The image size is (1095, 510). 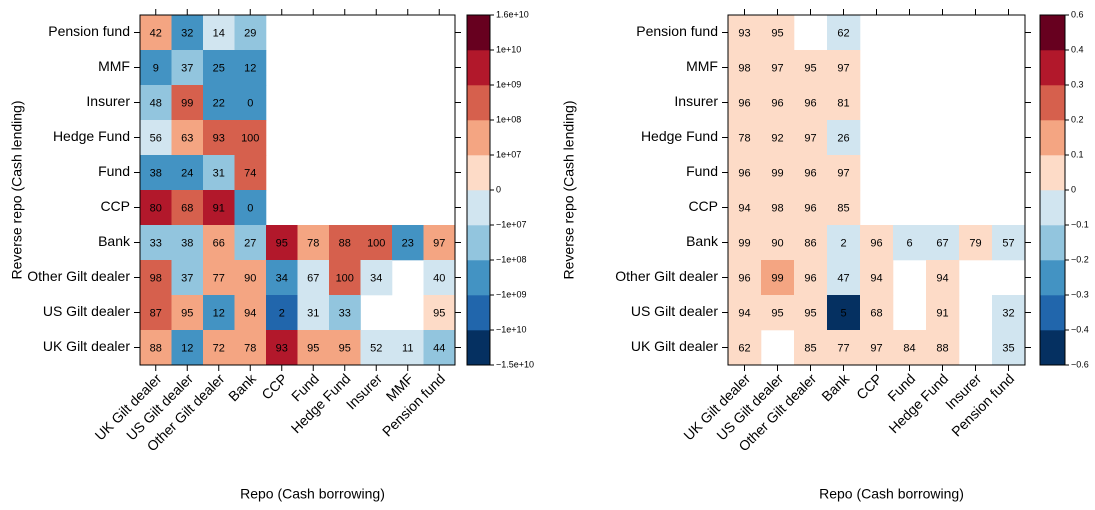 I want to click on y-axis-title: Reverse repo (Cash lending), so click(x=569, y=190).